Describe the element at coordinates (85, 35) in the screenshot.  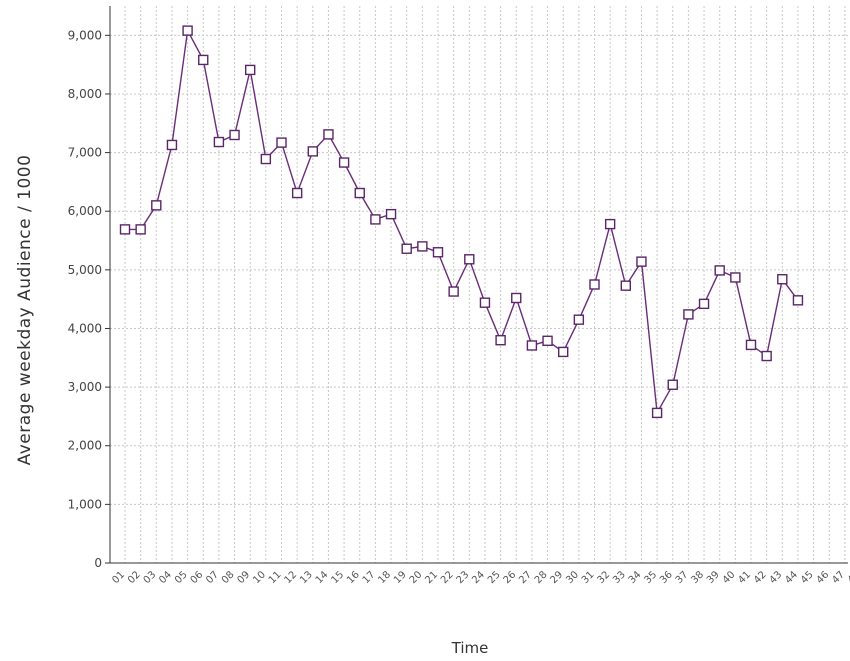
I see `y-tick-label: 9,000` at that location.